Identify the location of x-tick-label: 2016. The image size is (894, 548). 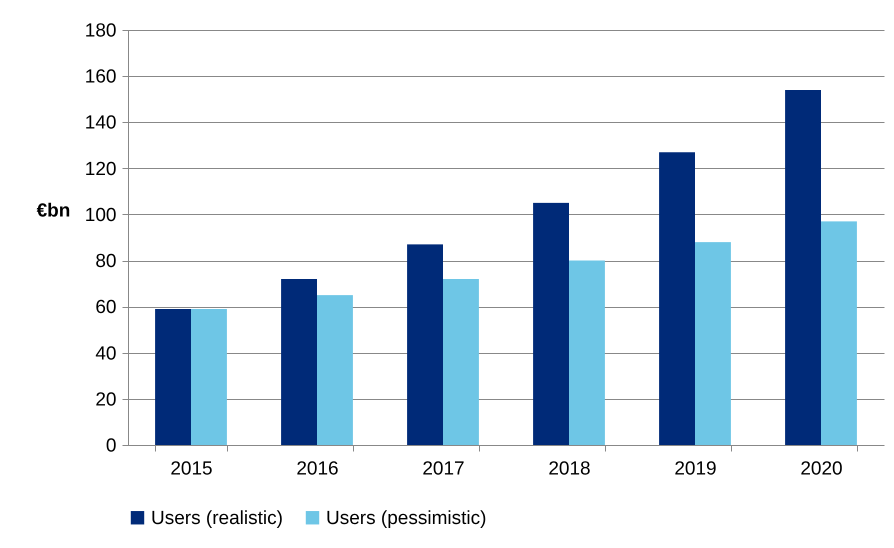
(317, 469).